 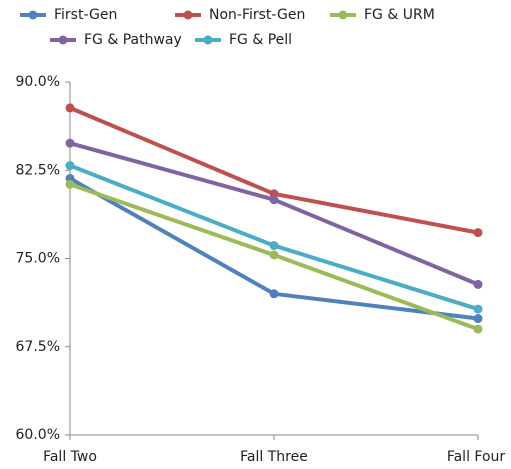 What do you see at coordinates (399, 15) in the screenshot?
I see `legend-label: FG & URM` at bounding box center [399, 15].